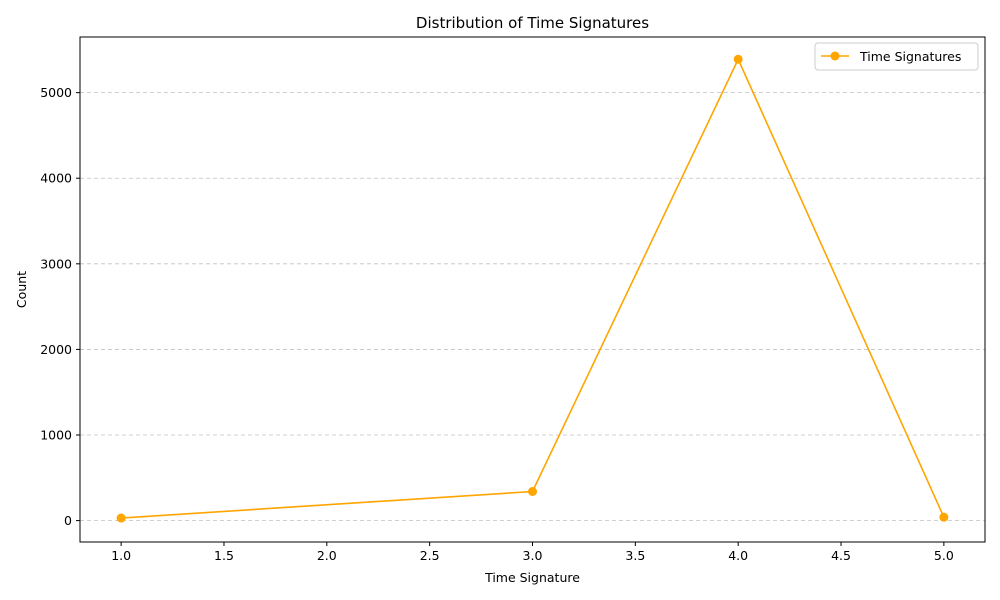  What do you see at coordinates (121, 555) in the screenshot?
I see `x-tick-label: 1.0` at bounding box center [121, 555].